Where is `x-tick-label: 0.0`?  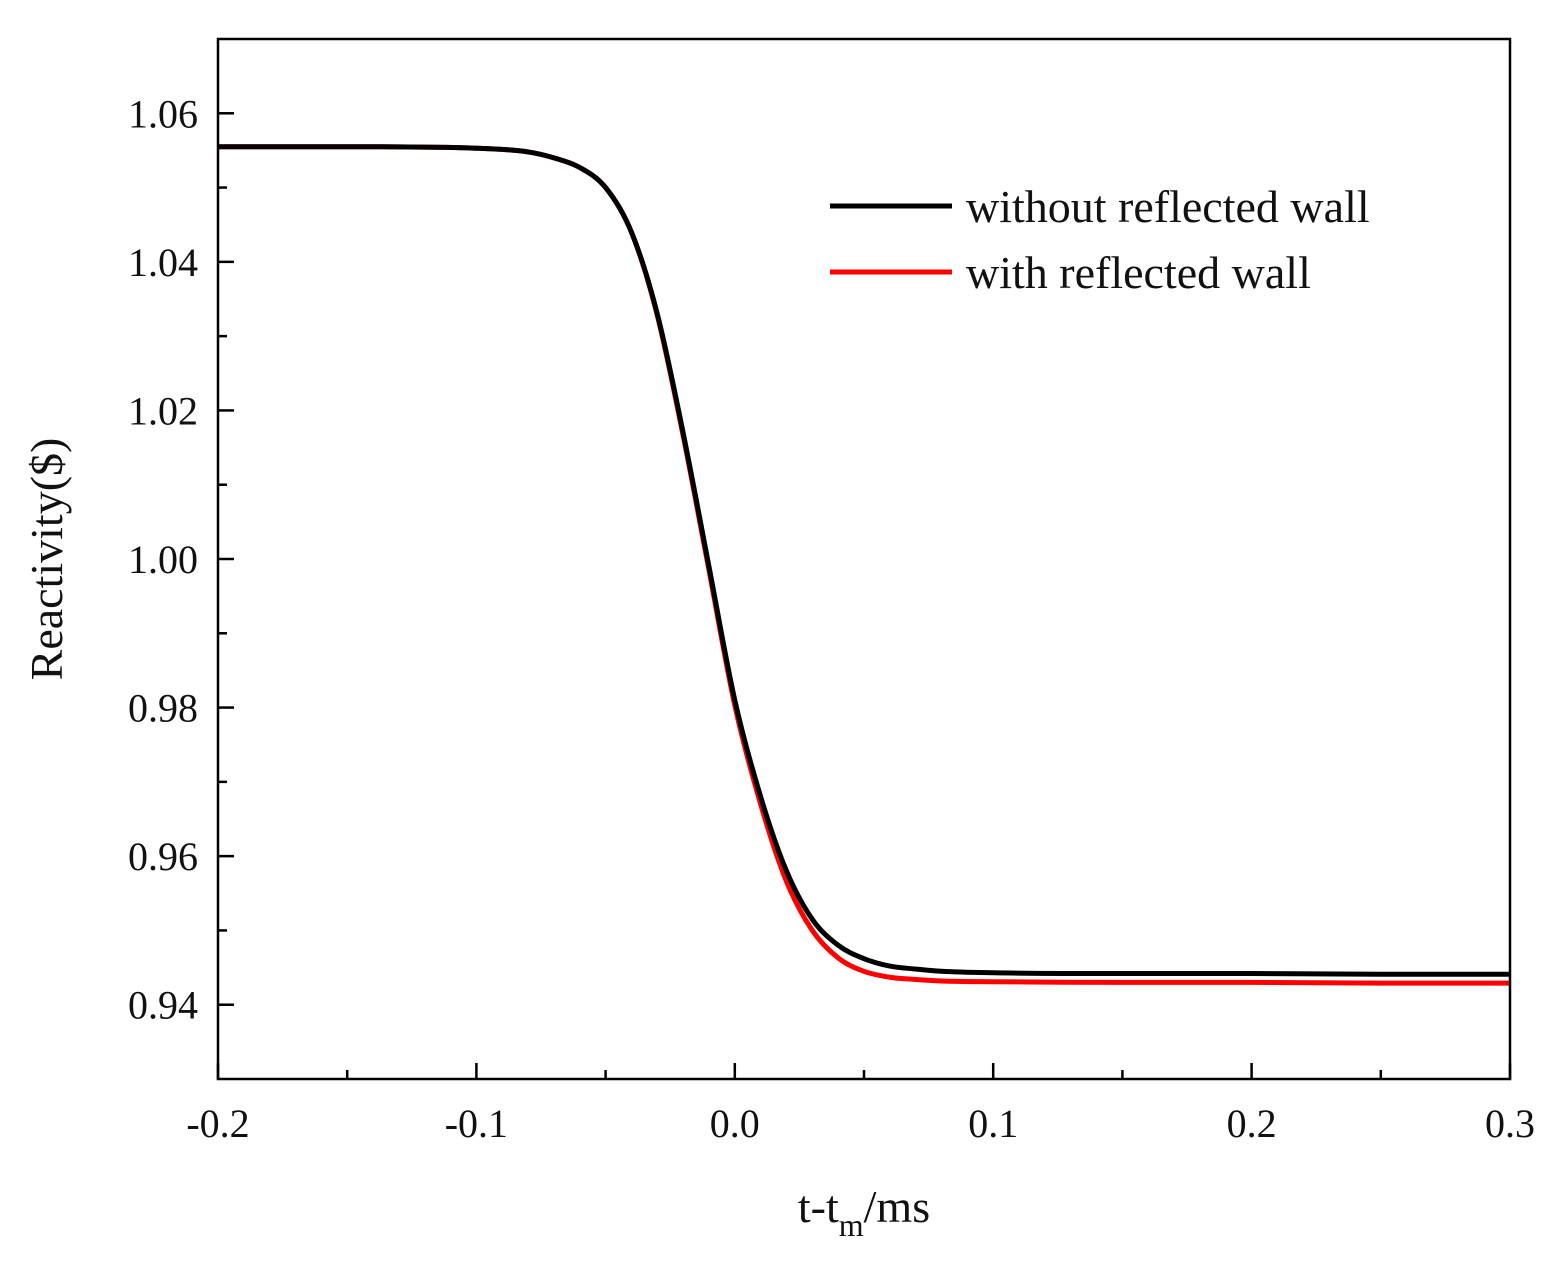 x-tick-label: 0.0 is located at coordinates (735, 1123).